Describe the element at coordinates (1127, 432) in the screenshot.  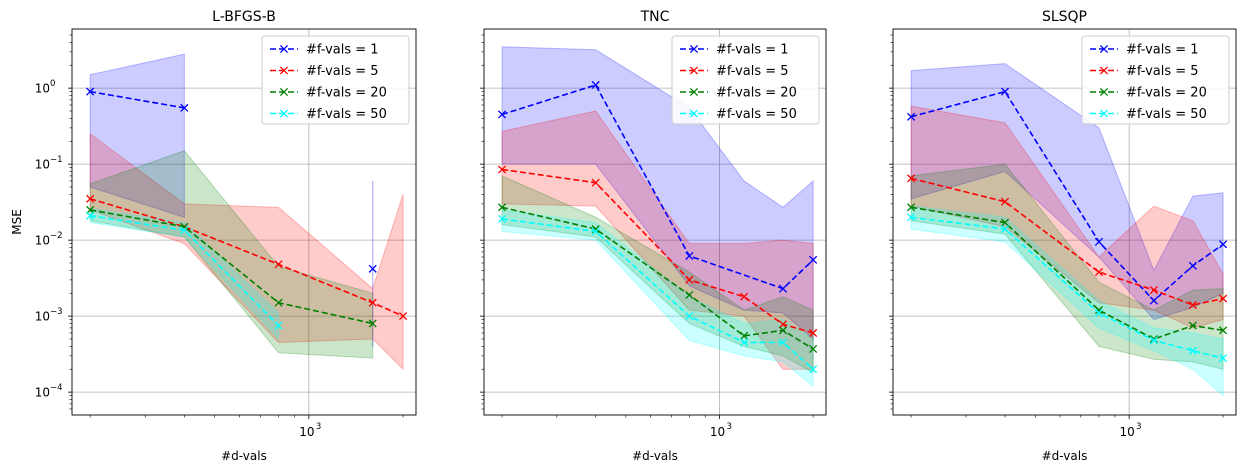
I see `x-tick-label: 10` at that location.